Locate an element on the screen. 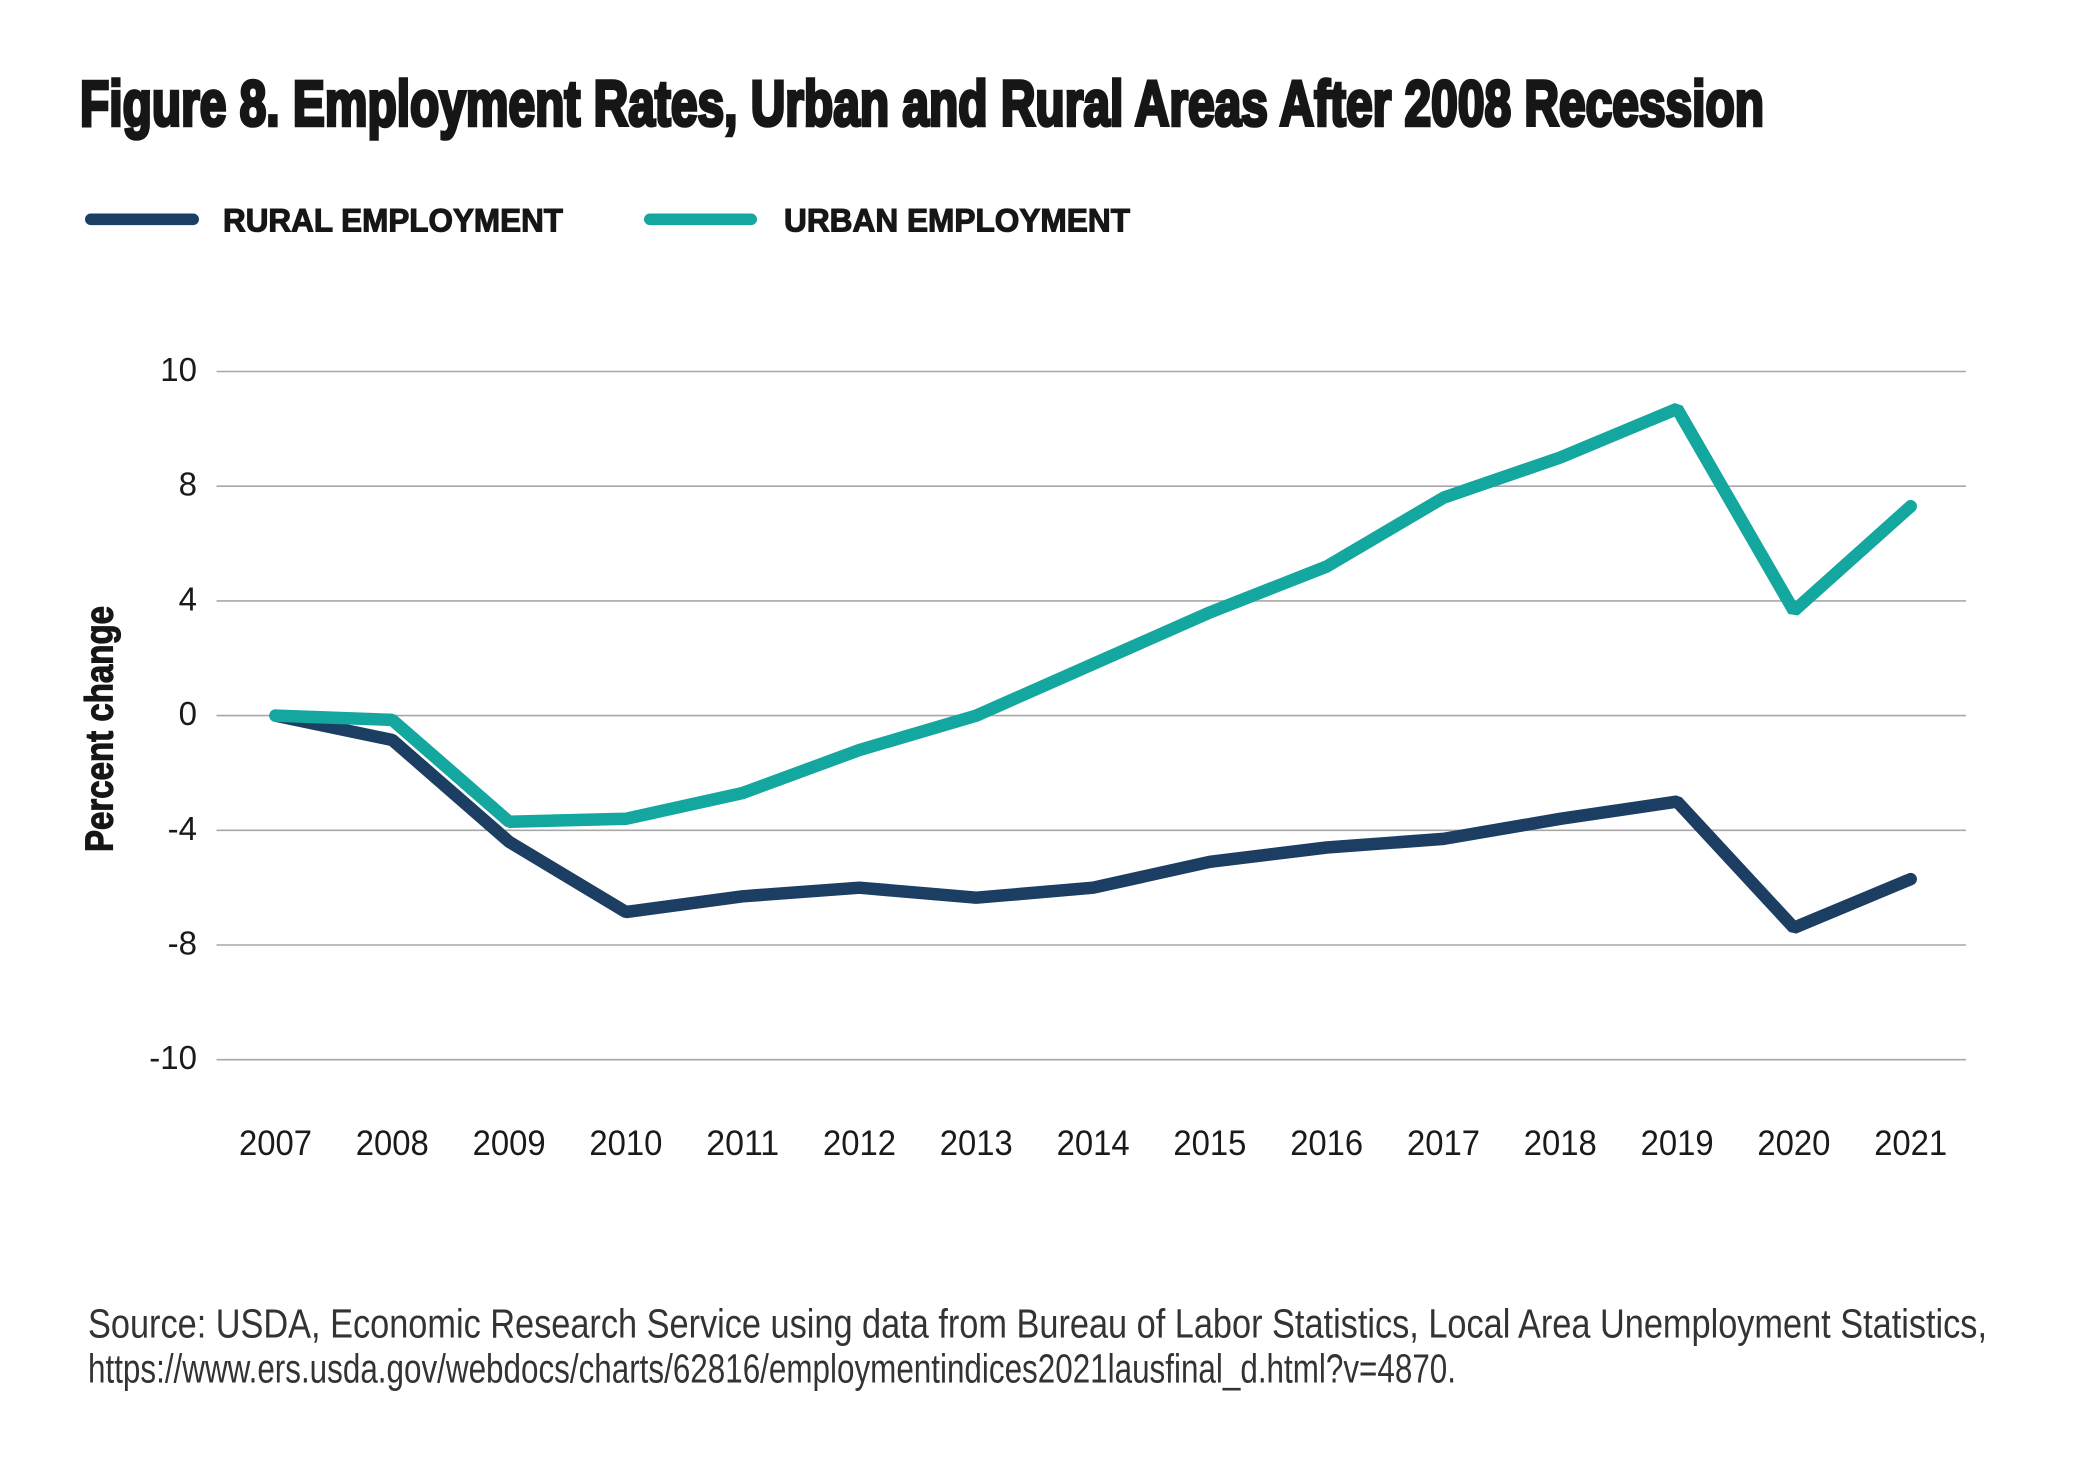 Image resolution: width=2084 pixels, height=1476 pixels. svg-text: 2012 is located at coordinates (859, 1143).